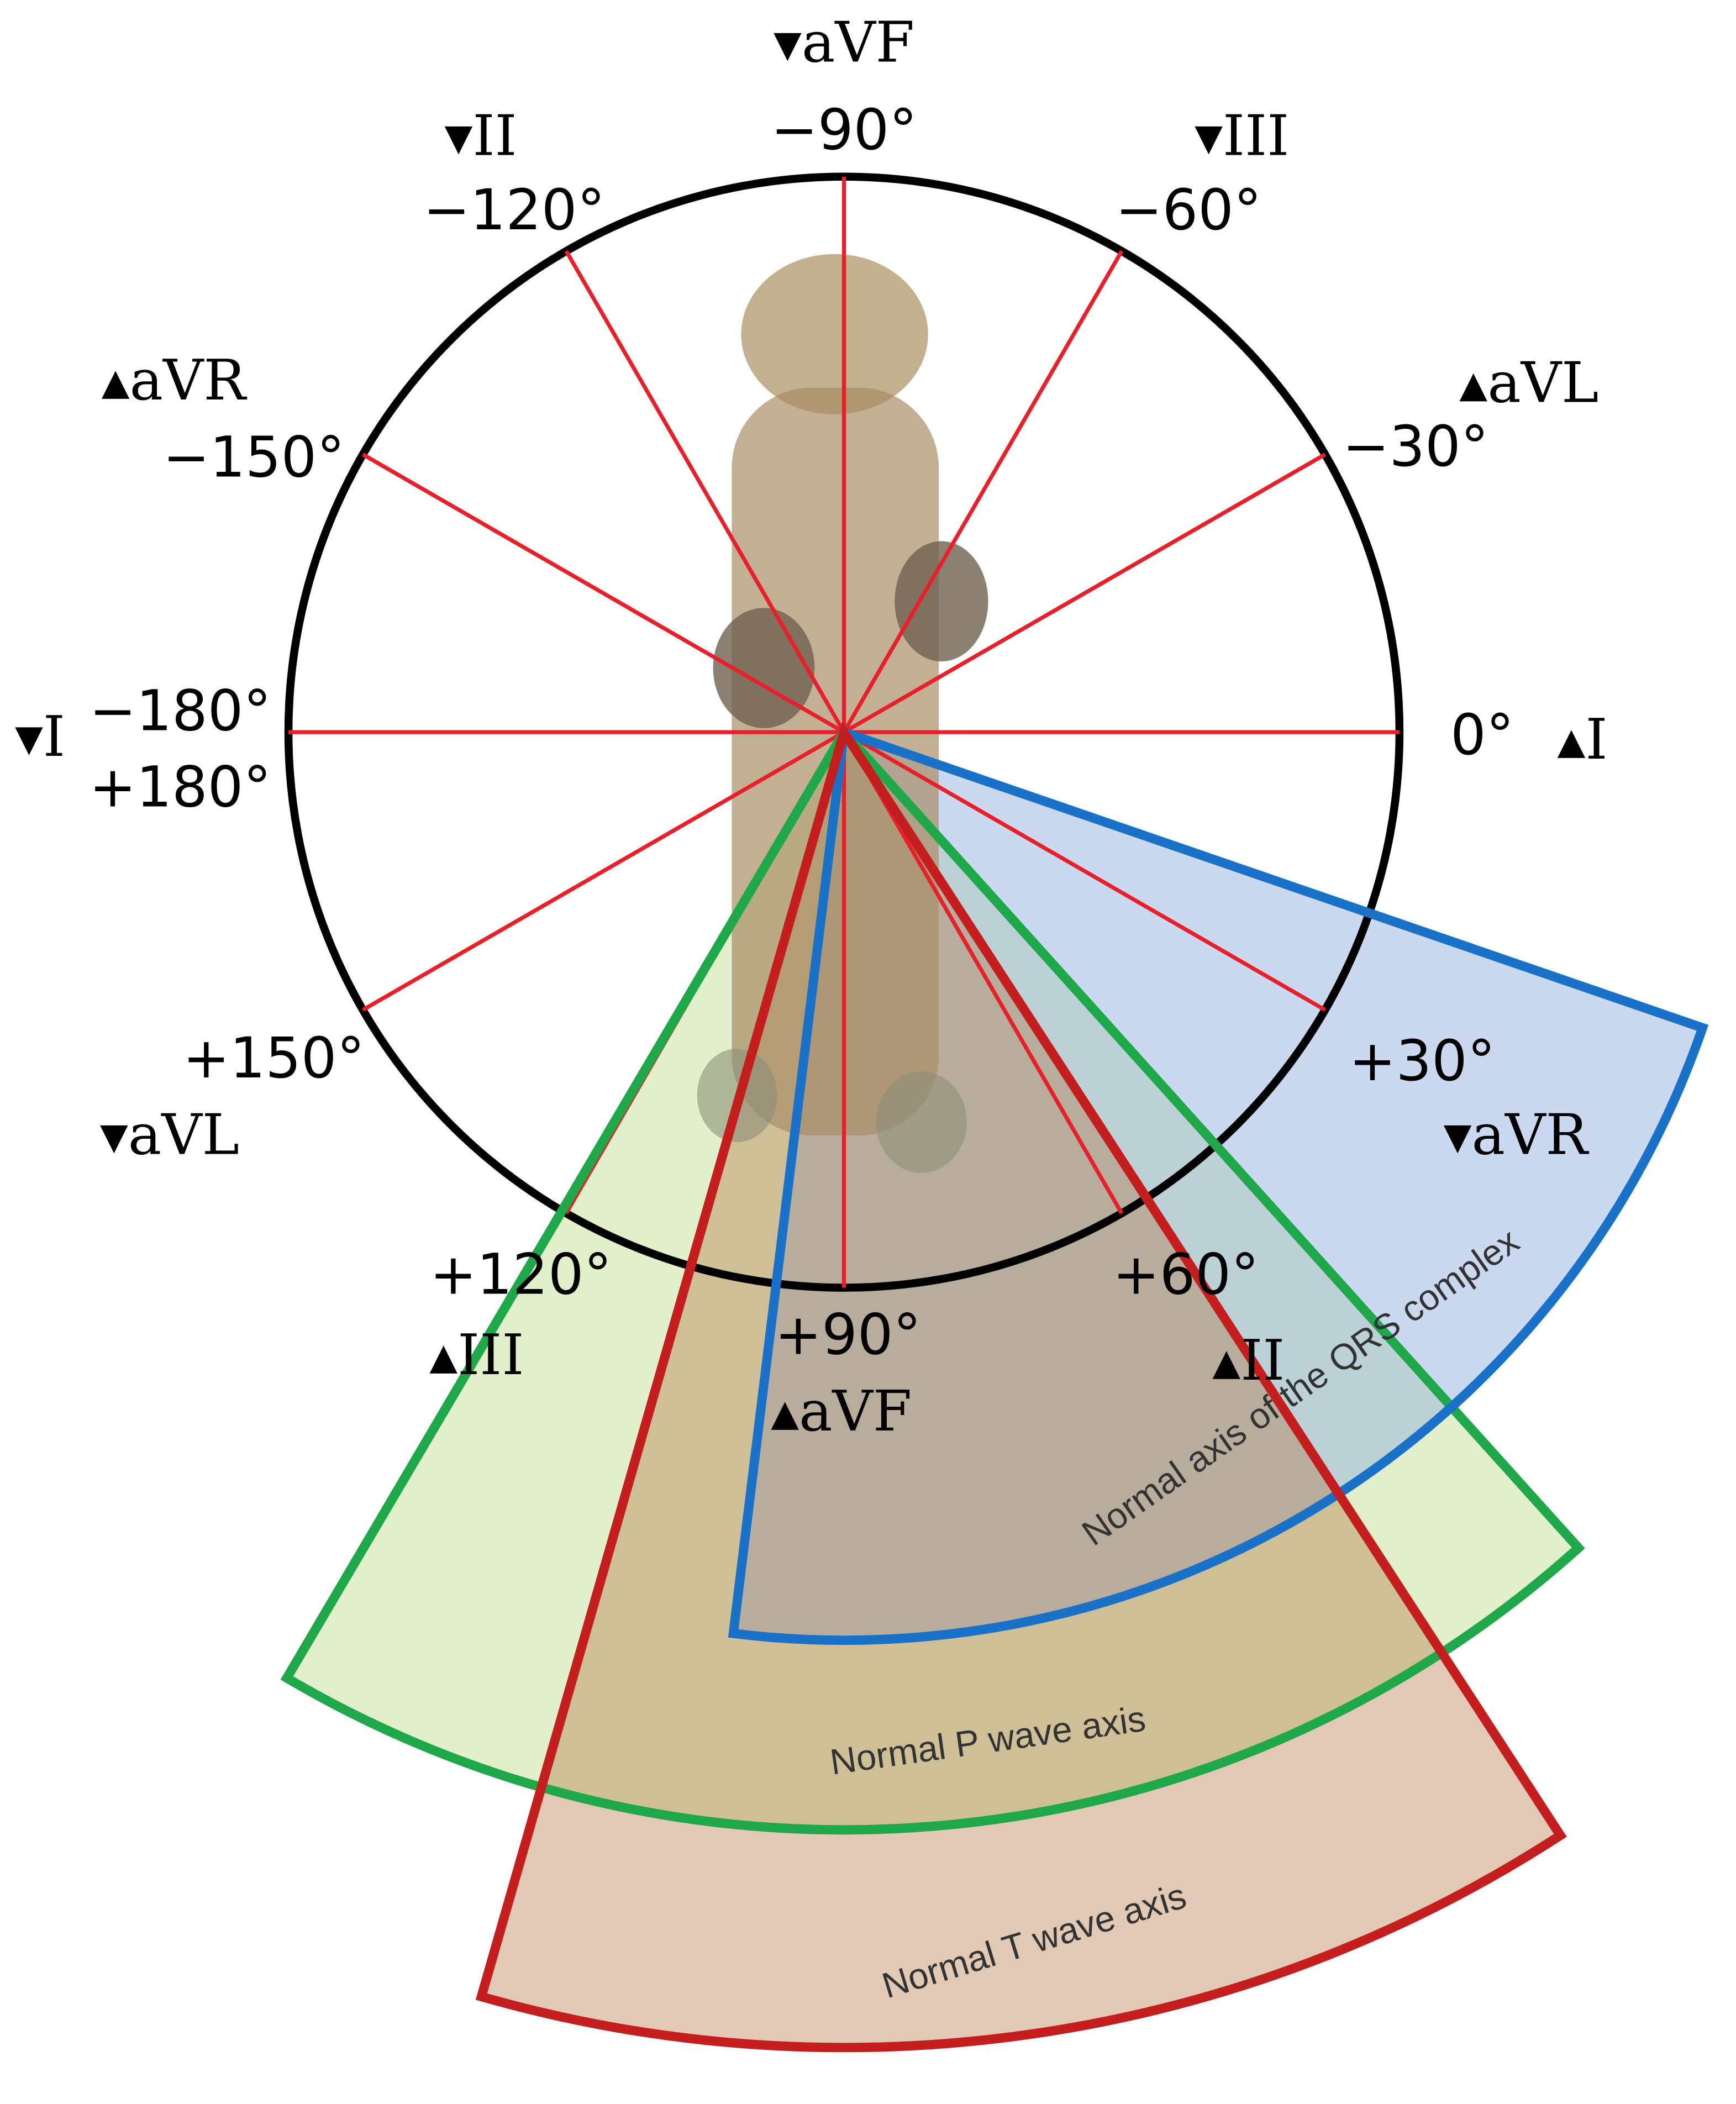 The height and width of the screenshot is (2104, 1736). Describe the element at coordinates (481, 136) in the screenshot. I see `lead-label: ▾II` at that location.